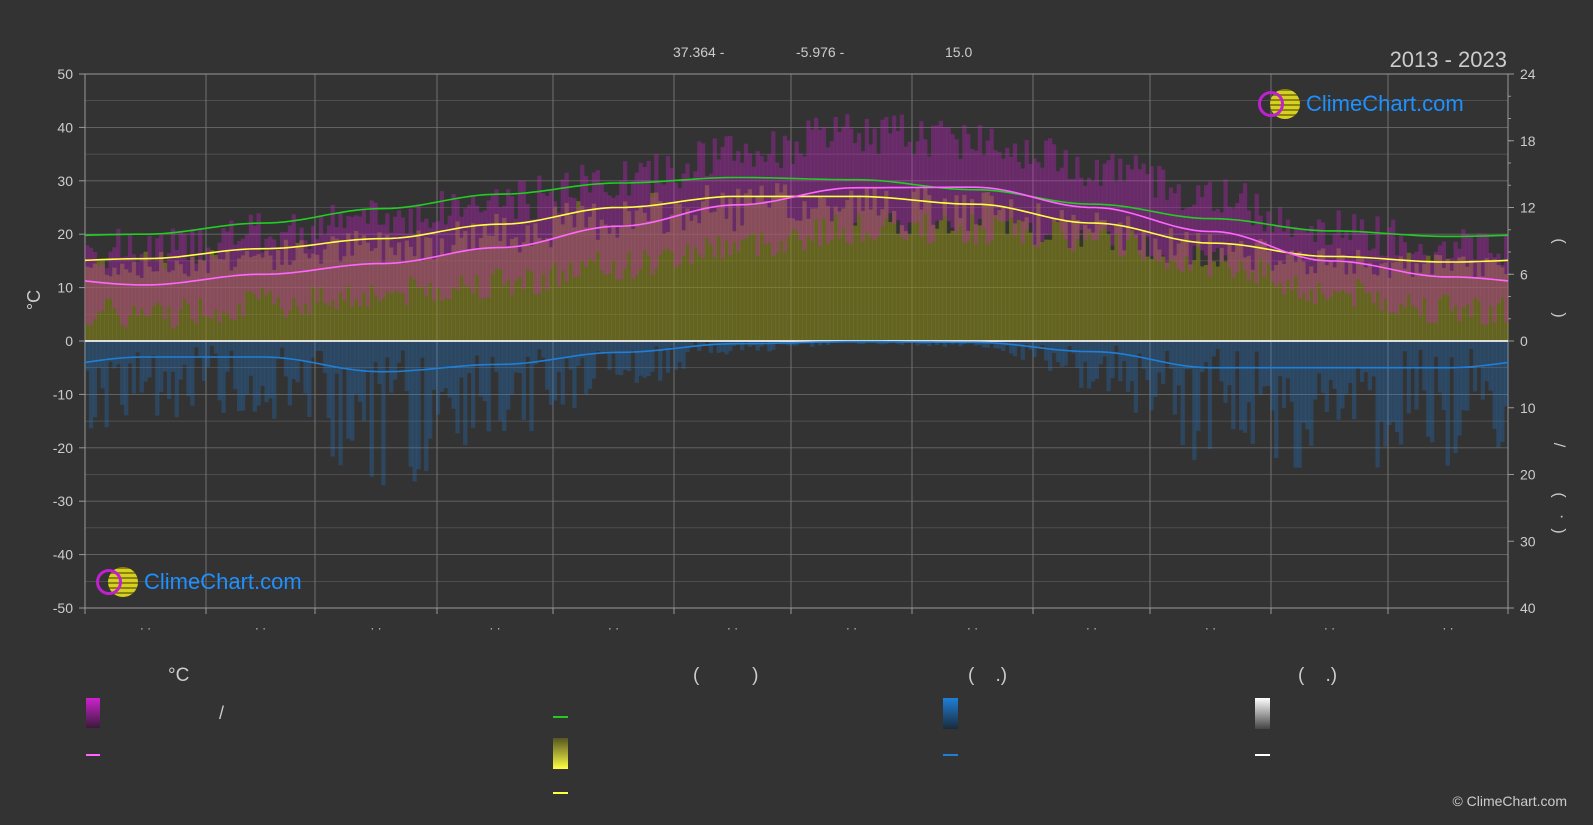 This screenshot has width=1593, height=825. I want to click on legend-snow-swatch, so click(1262, 713).